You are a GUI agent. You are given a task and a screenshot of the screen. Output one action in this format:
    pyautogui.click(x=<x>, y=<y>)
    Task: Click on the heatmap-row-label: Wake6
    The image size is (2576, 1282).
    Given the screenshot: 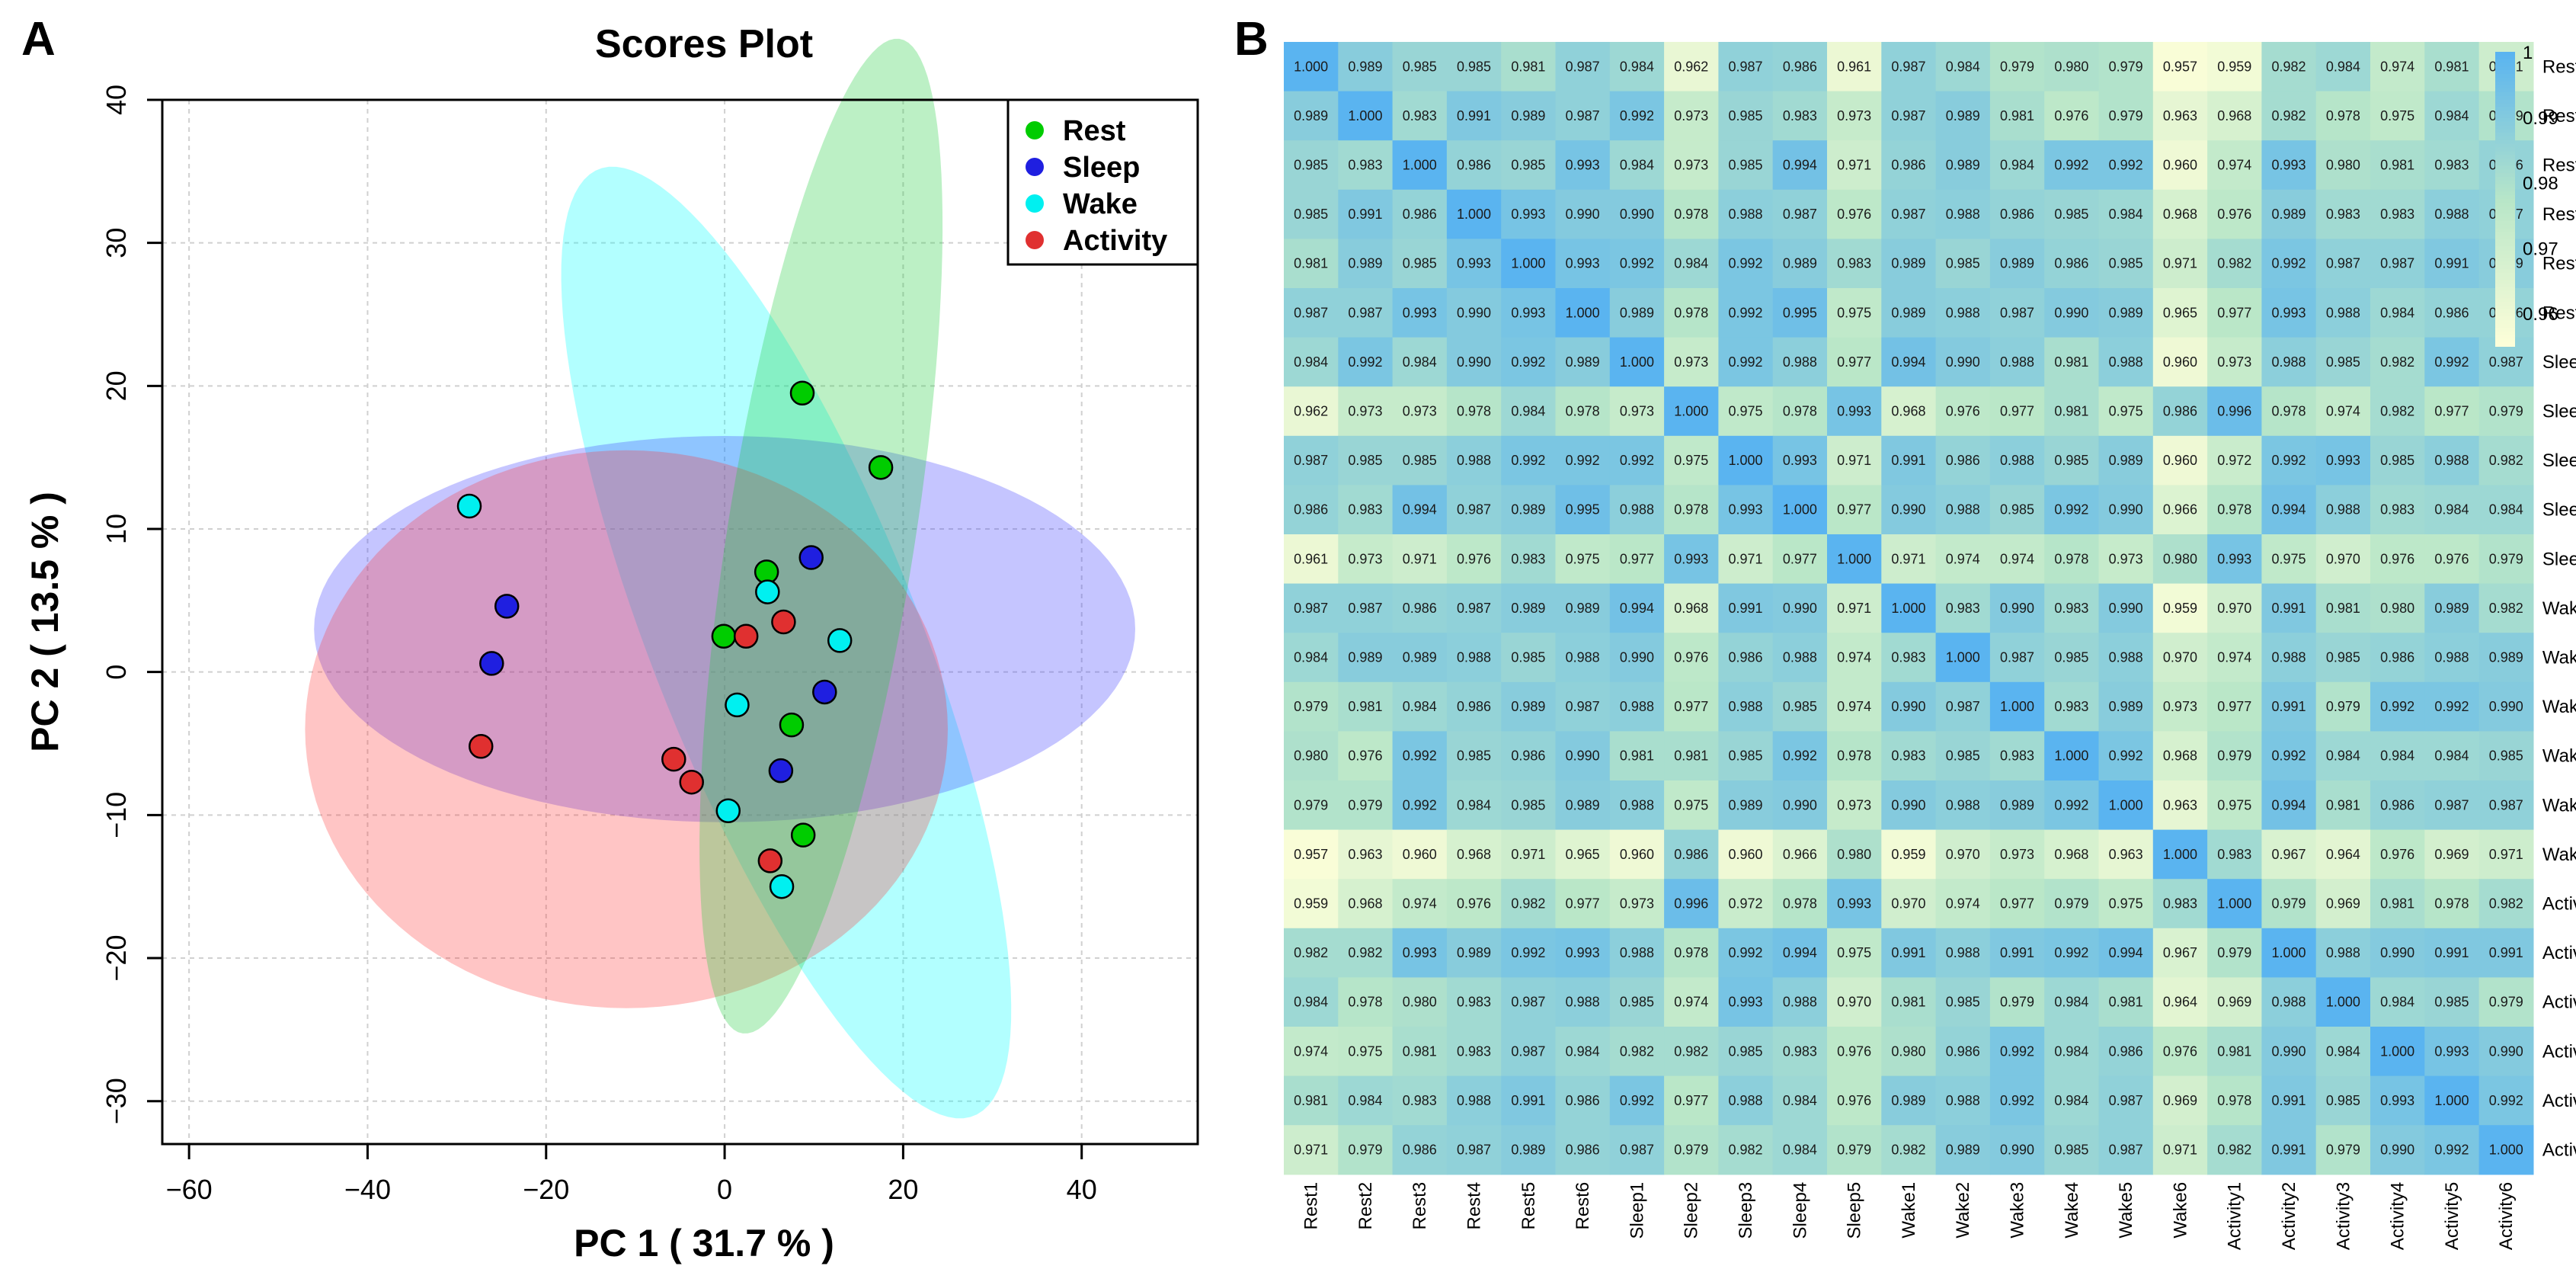 What is the action you would take?
    pyautogui.click(x=2559, y=855)
    